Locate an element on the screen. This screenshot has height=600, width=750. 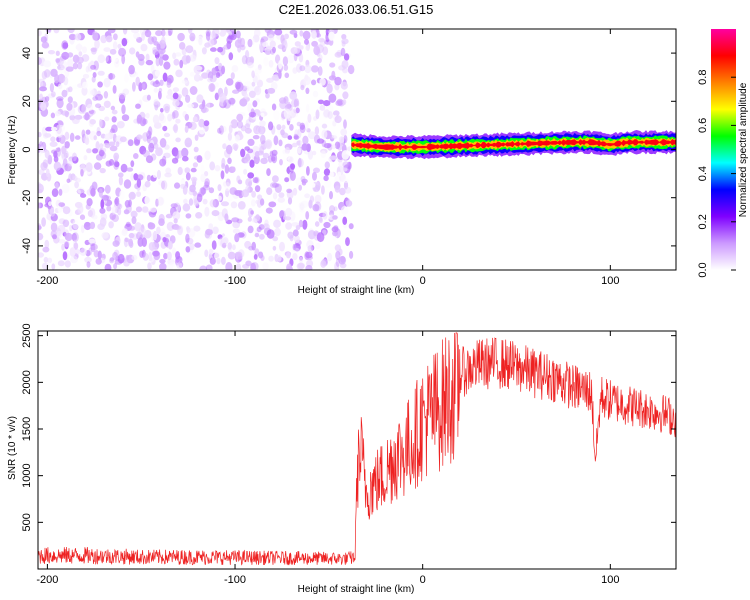
y-tick-label: 20 is located at coordinates (27, 101).